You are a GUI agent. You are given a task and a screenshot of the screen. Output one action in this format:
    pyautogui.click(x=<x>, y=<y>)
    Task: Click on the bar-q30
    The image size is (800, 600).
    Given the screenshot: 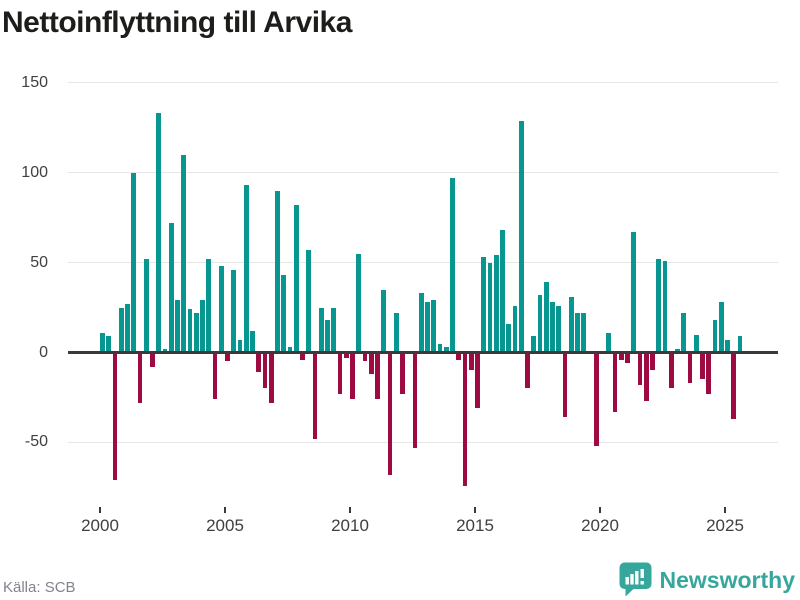 What is the action you would take?
    pyautogui.click(x=290, y=350)
    